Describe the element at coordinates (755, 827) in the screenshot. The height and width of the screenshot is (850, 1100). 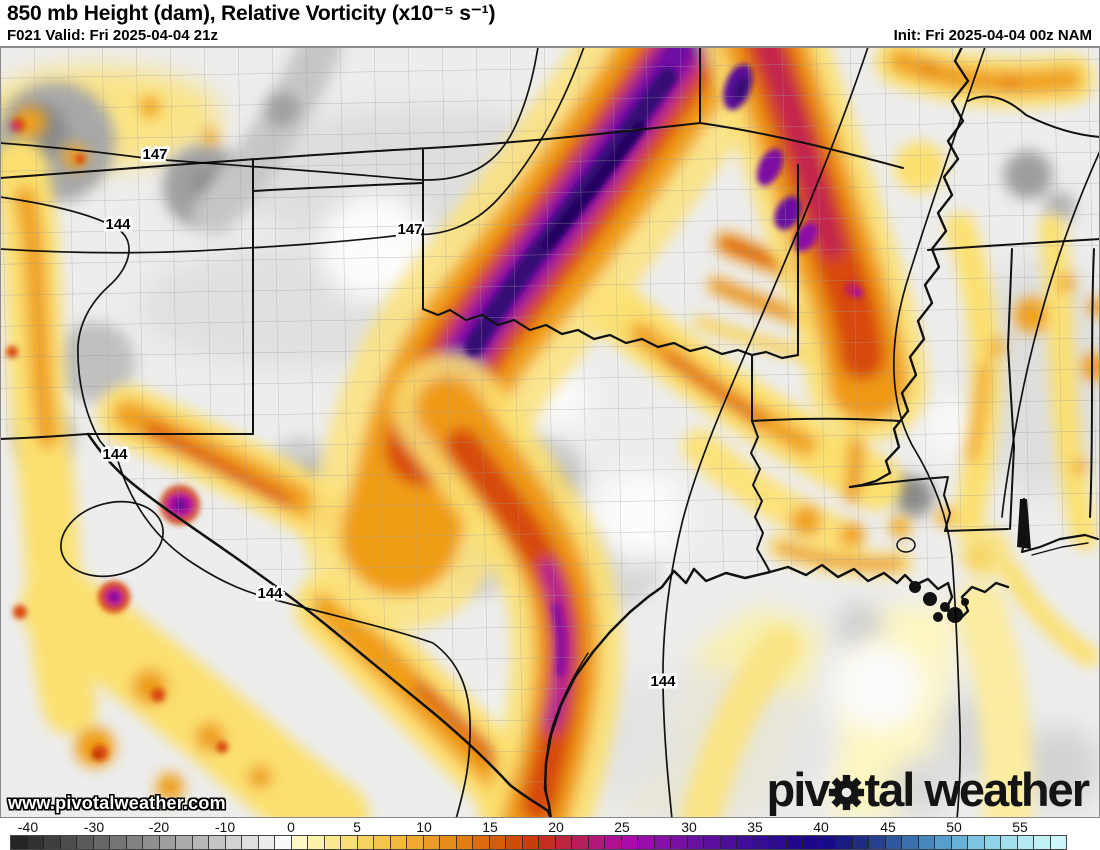
I see `colorbar-tick: 35` at that location.